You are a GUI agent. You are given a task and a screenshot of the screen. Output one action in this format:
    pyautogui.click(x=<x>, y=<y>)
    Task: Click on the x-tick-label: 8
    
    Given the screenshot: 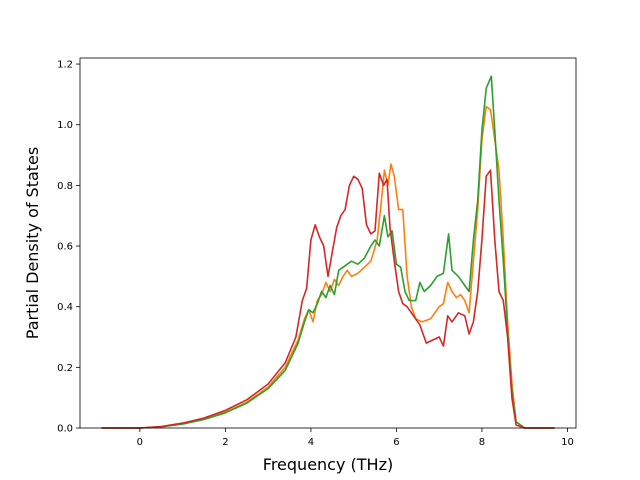 What is the action you would take?
    pyautogui.click(x=482, y=442)
    